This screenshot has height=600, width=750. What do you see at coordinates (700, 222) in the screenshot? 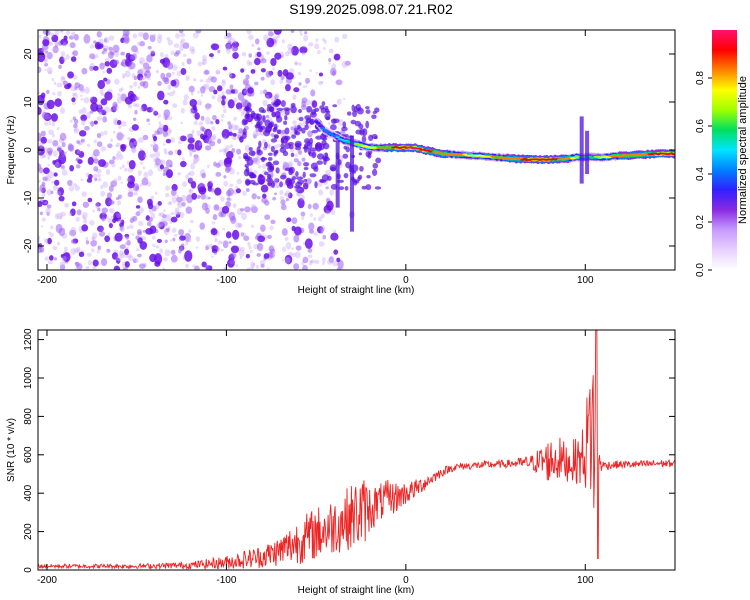
I see `colorbar-tick-label: 0.2` at bounding box center [700, 222].